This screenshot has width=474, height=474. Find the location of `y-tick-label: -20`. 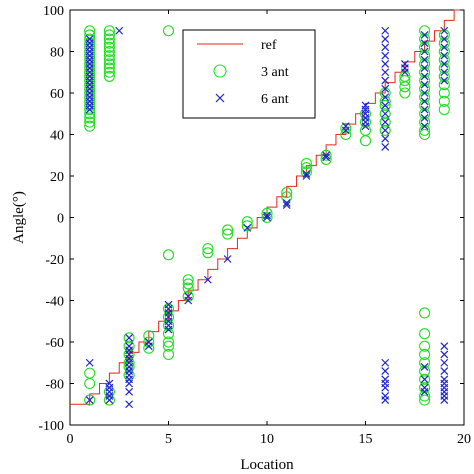

y-tick-label: -20 is located at coordinates (54, 260).